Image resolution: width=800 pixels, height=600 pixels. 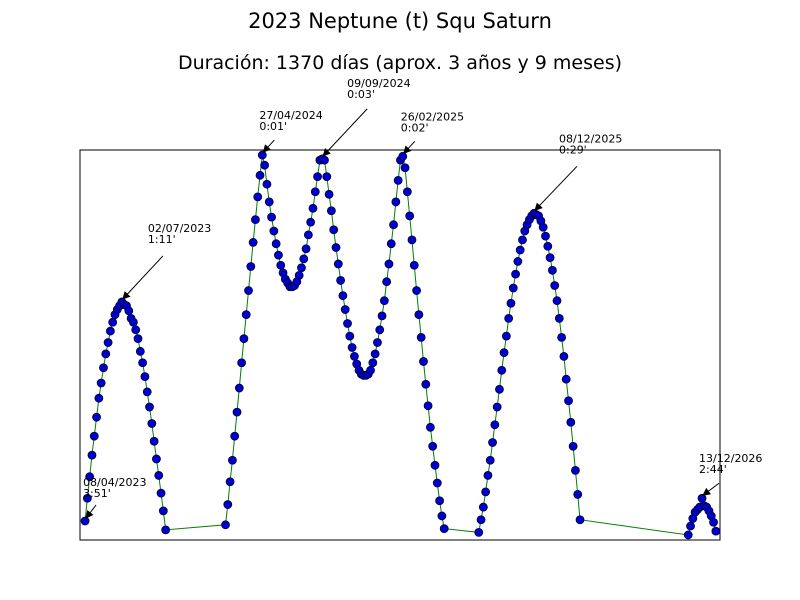 What do you see at coordinates (114, 482) in the screenshot?
I see `annotation-date: 08/04/2023` at bounding box center [114, 482].